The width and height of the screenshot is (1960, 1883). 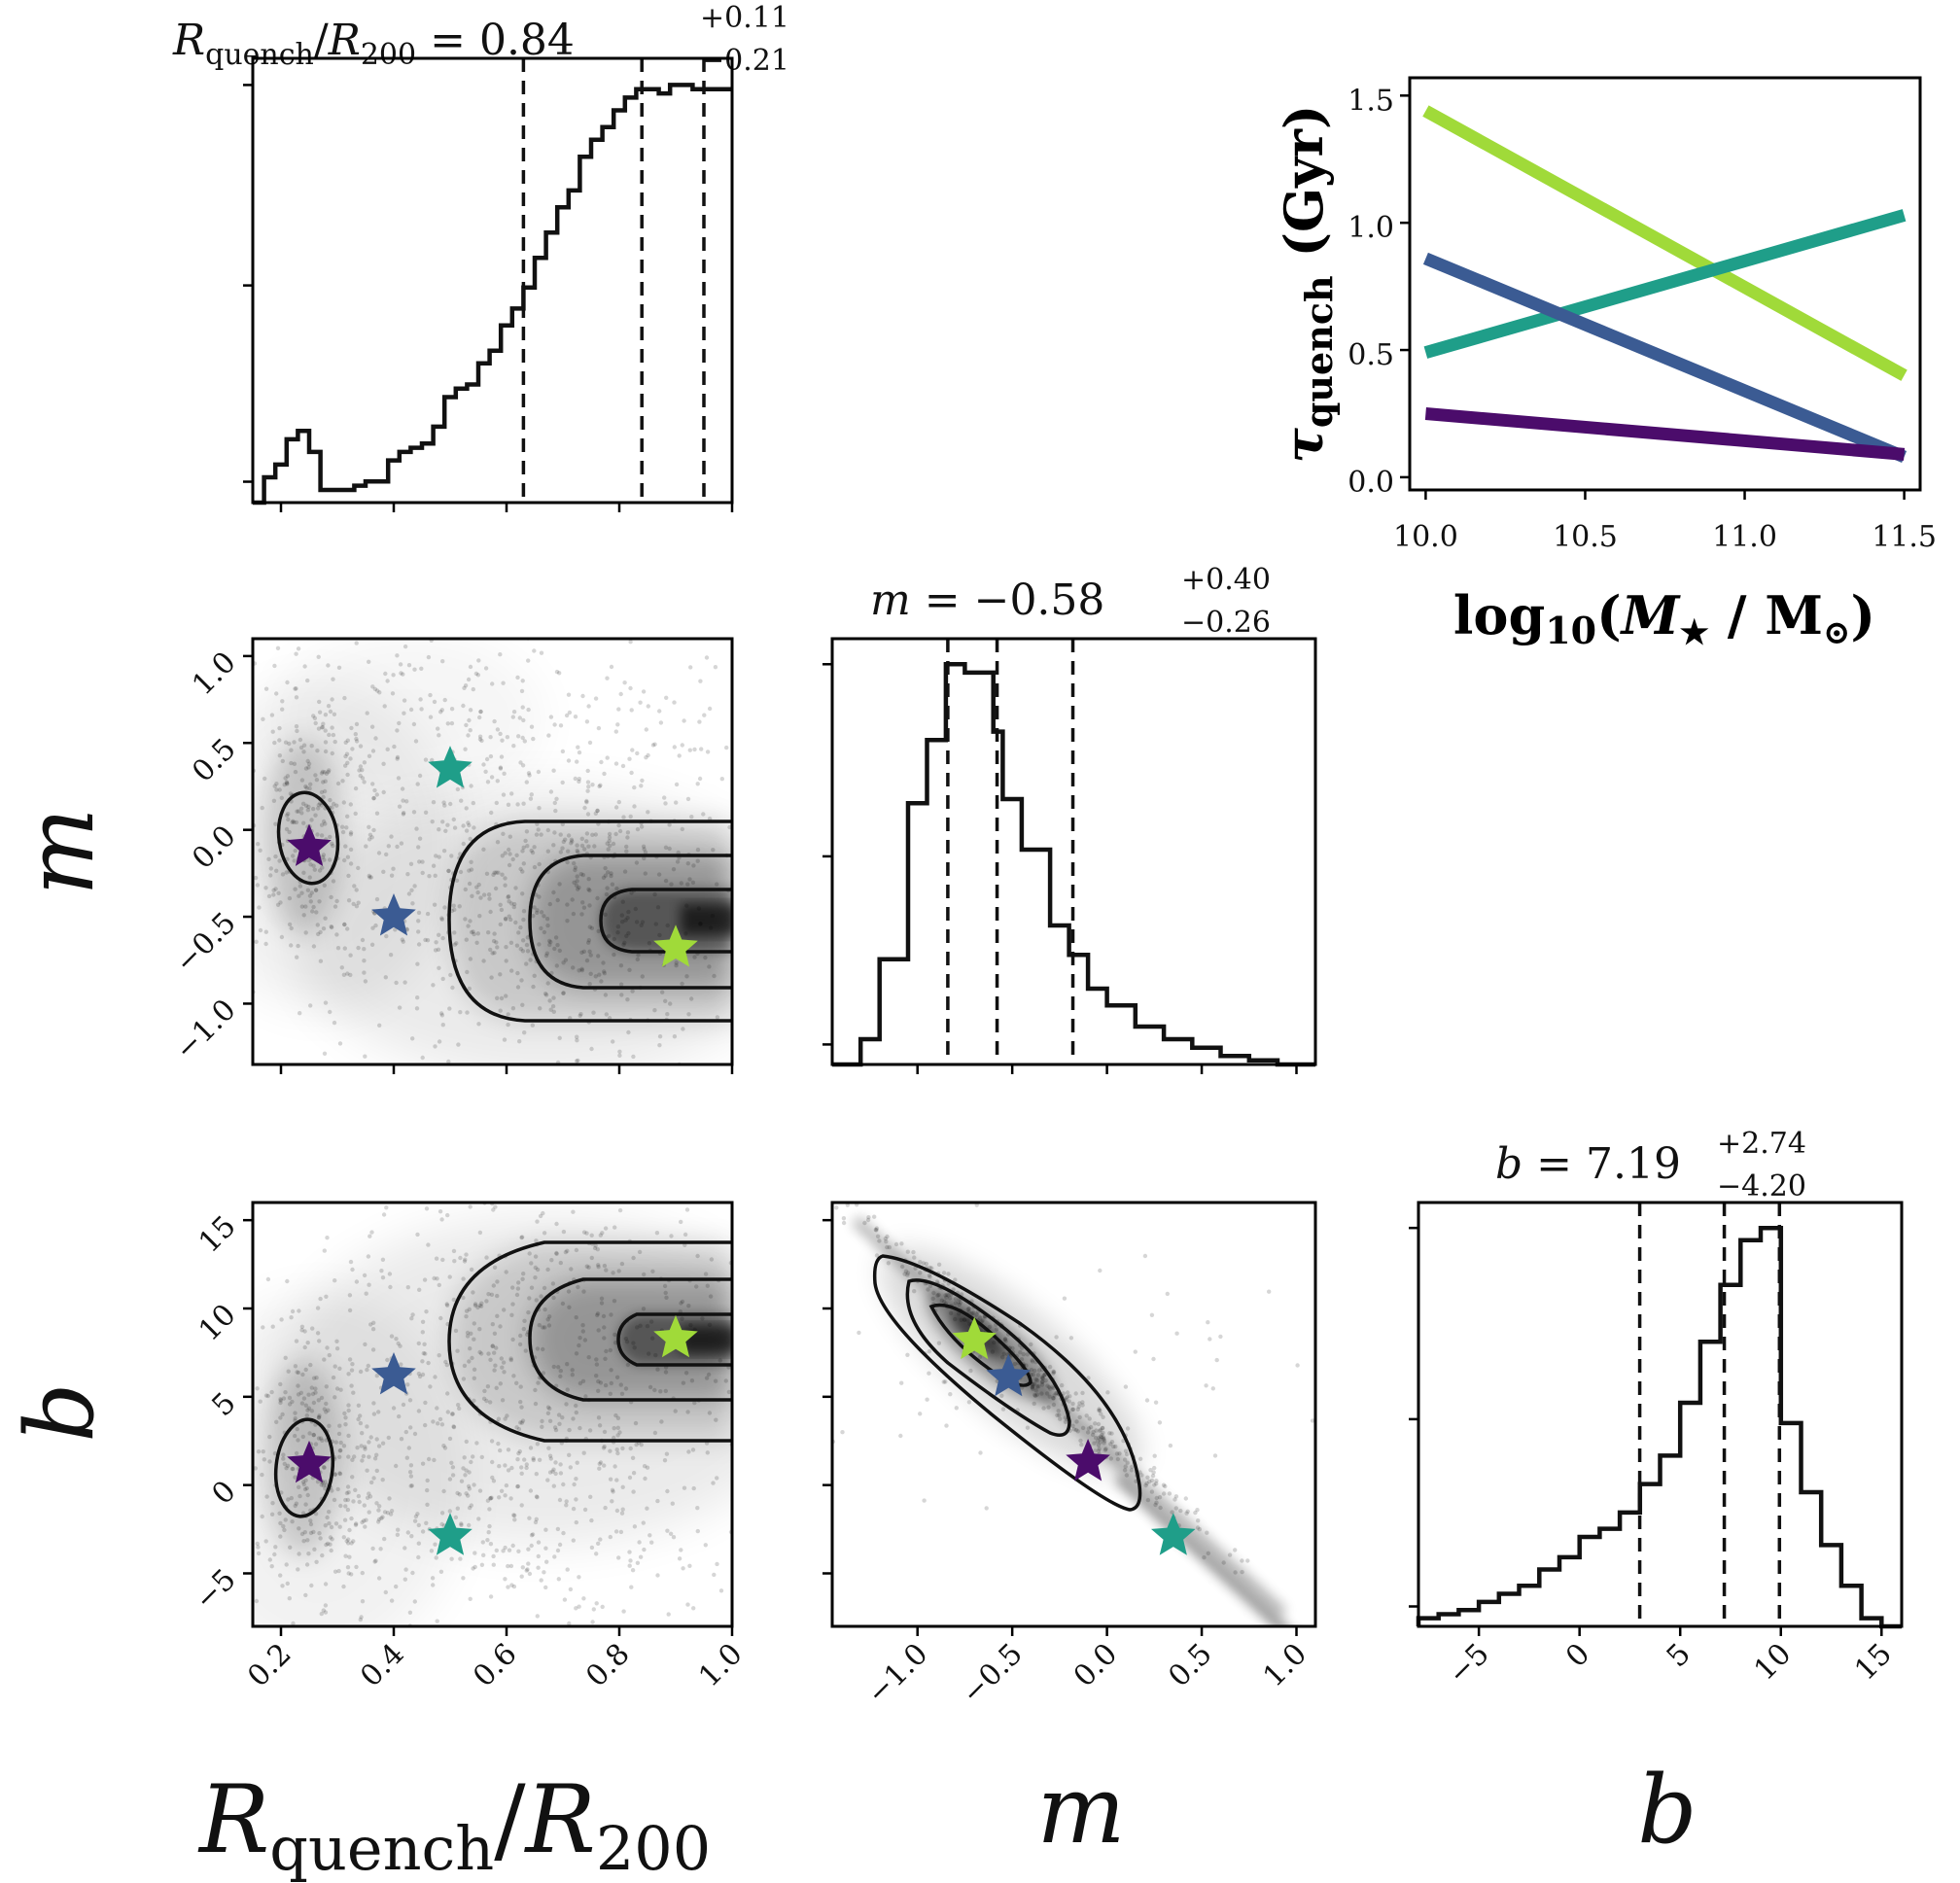 What do you see at coordinates (217, 1234) in the screenshot?
I see `y-tick-label: 15` at bounding box center [217, 1234].